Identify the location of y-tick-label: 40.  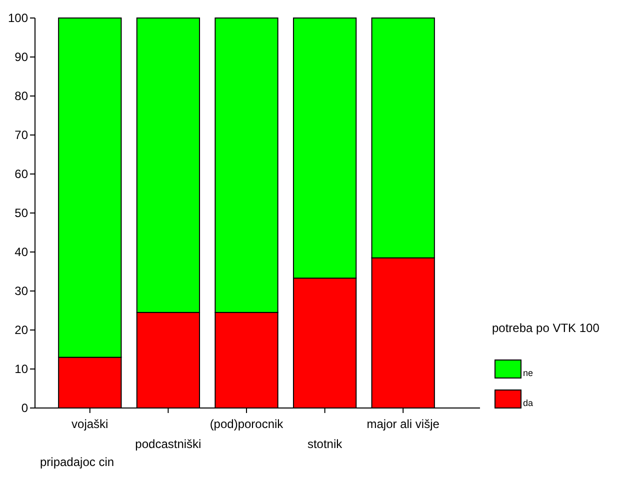
(21, 252).